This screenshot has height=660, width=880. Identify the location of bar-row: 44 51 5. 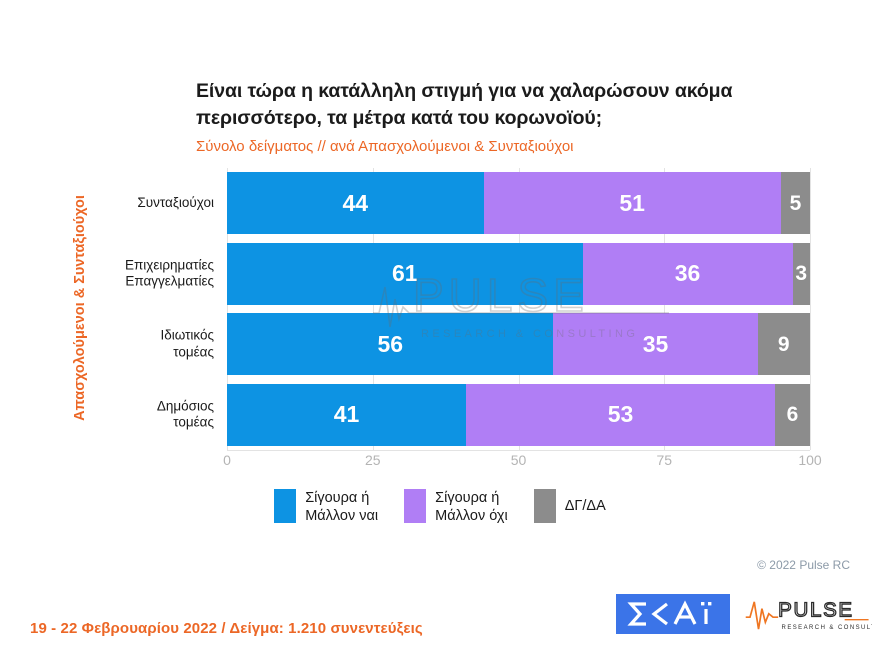
(518, 203).